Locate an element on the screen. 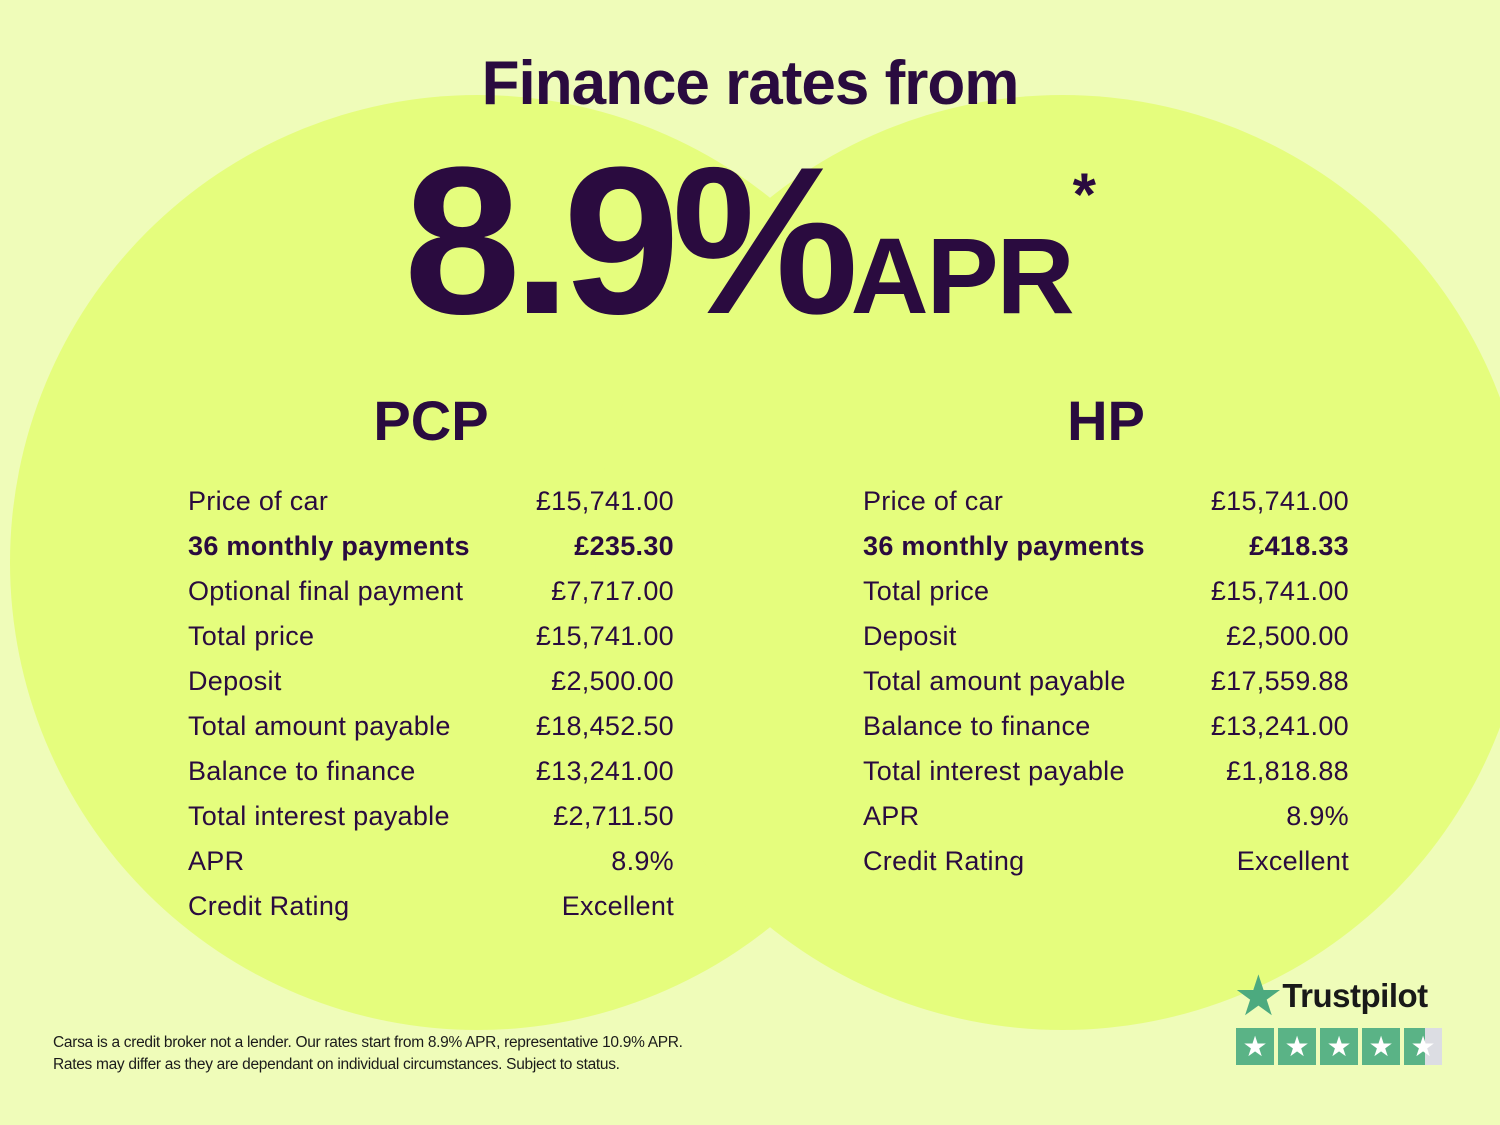  table-row: 36 monthly payments £418.33 is located at coordinates (1106, 546).